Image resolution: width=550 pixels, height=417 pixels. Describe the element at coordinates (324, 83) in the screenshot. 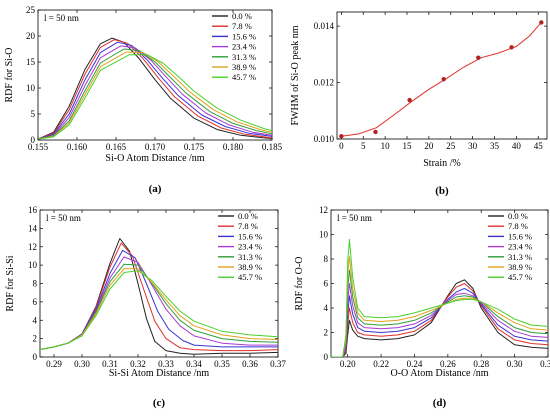

I see `y-tick-label: 0.012` at that location.